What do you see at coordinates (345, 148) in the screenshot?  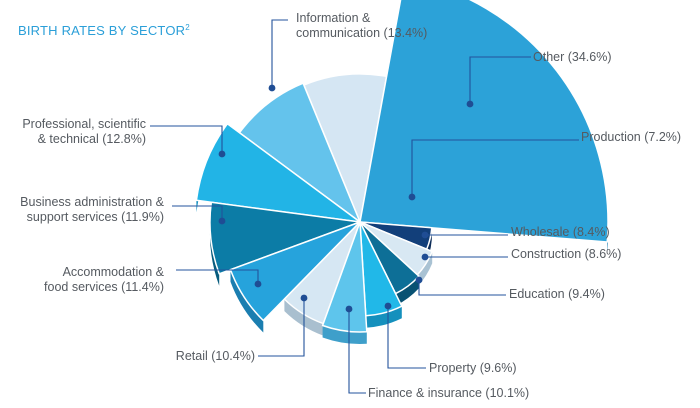 I see `slice-information-and-communication` at bounding box center [345, 148].